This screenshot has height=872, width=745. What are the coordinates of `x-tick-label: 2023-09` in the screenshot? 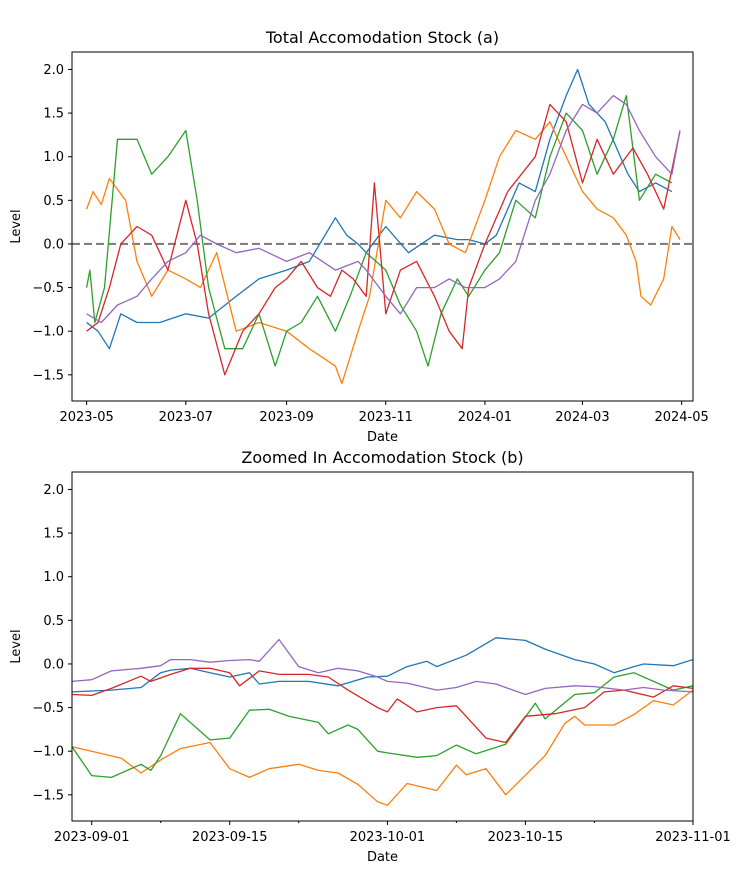 It's located at (286, 417).